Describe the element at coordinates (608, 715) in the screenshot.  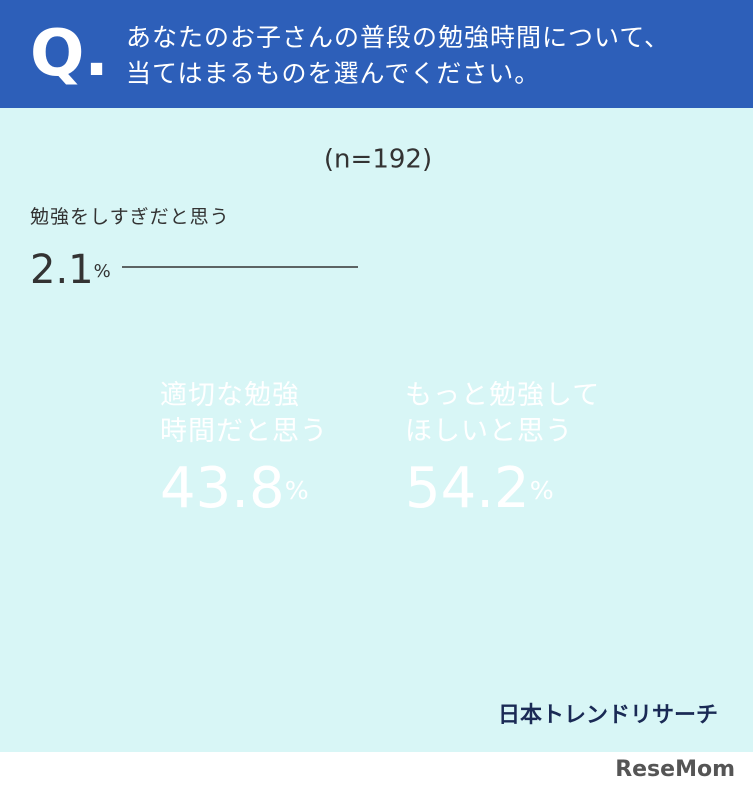
I see `source: 日本トレンドリサーチ` at that location.